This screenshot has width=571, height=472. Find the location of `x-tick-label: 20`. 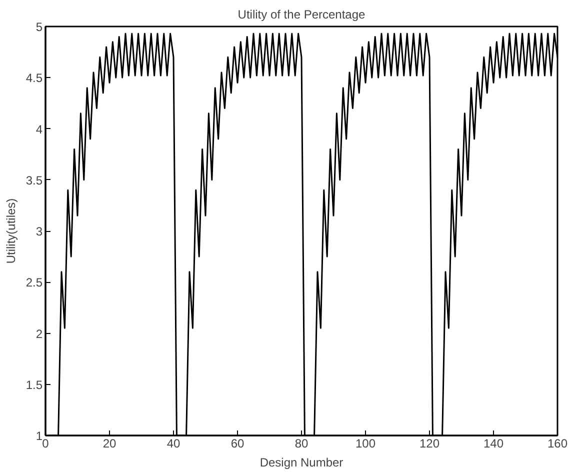

x-tick-label: 20 is located at coordinates (109, 443).